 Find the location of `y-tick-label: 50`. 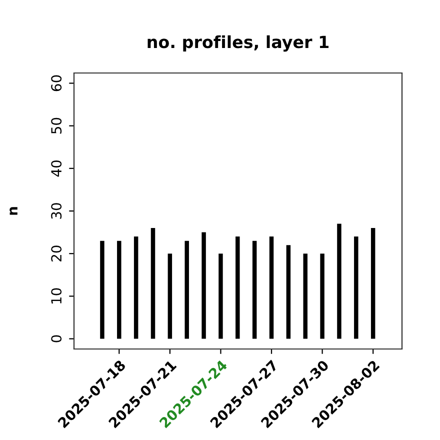

y-tick-label: 50 is located at coordinates (56, 126).